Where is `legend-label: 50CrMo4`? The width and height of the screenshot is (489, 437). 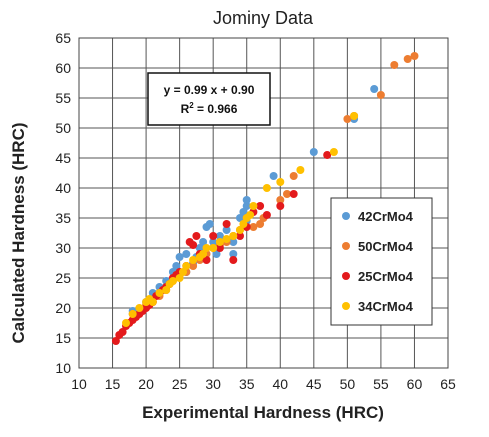
legend-label: 50CrMo4 is located at coordinates (386, 246).